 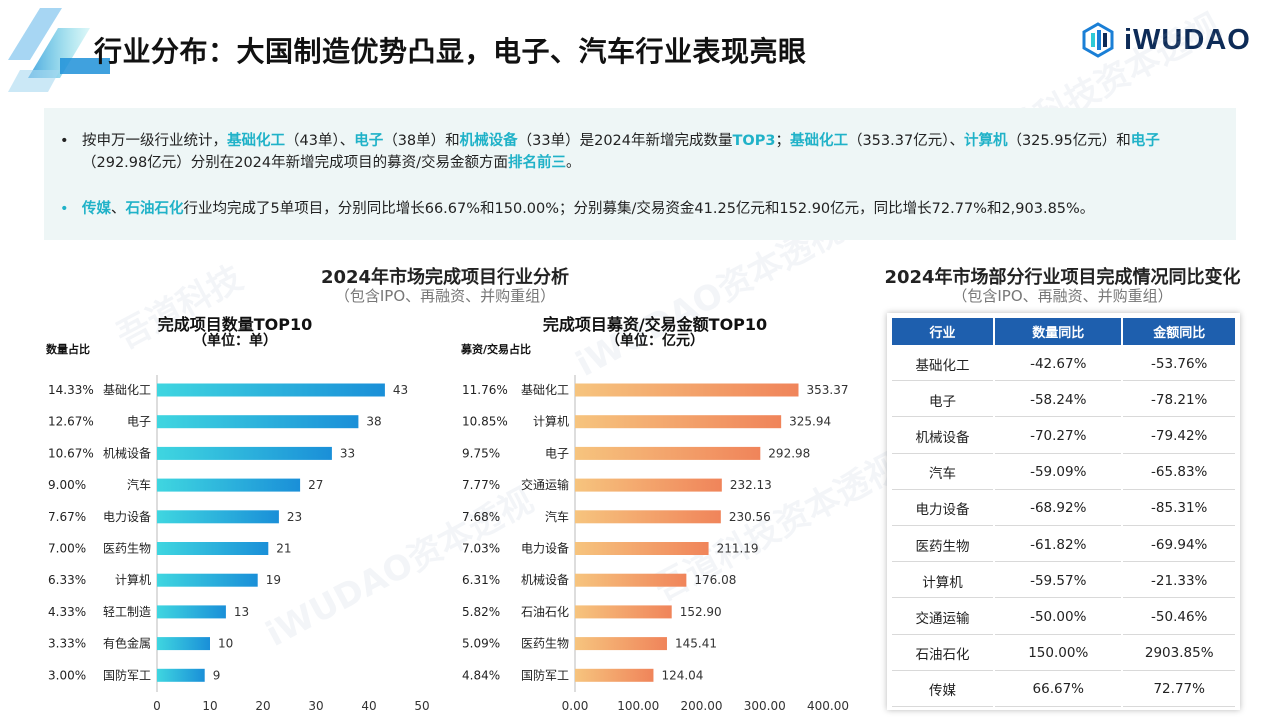 What do you see at coordinates (557, 516) in the screenshot?
I see `chart2-category-label: 汽车` at bounding box center [557, 516].